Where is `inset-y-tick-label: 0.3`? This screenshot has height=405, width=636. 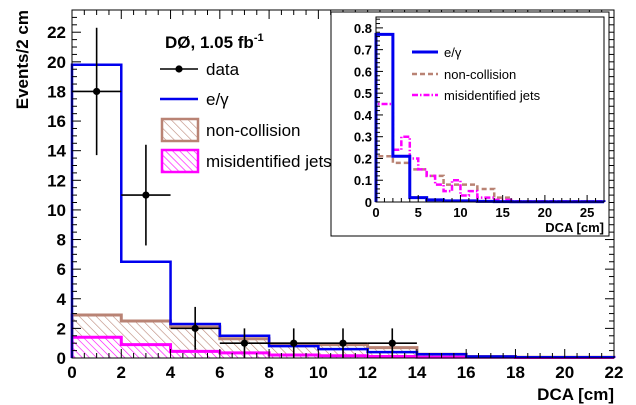
inset-y-tick-label: 0.3 is located at coordinates (363, 137).